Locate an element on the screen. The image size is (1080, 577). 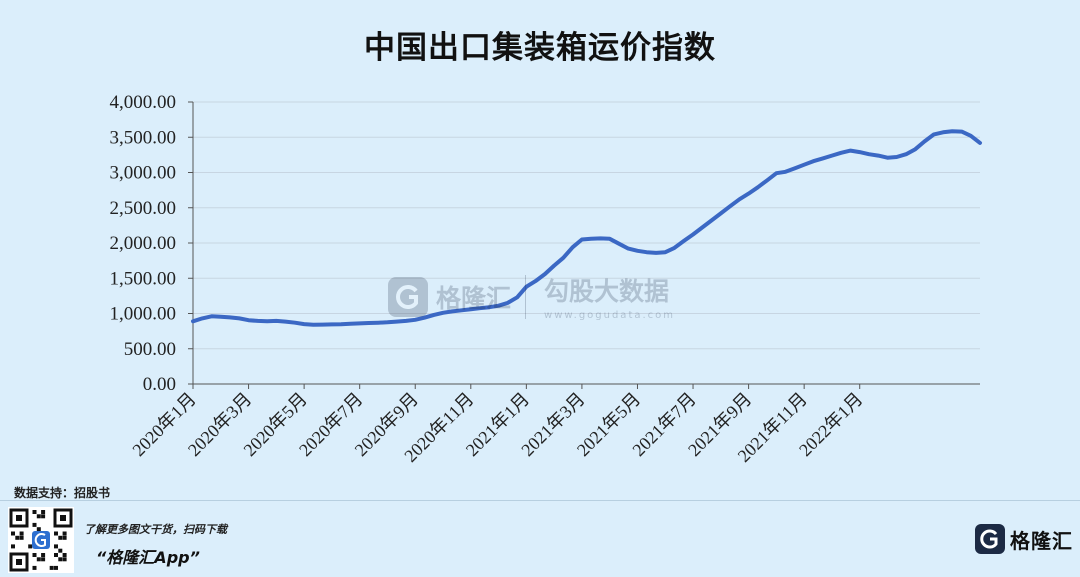
footer-divider is located at coordinates (540, 500).